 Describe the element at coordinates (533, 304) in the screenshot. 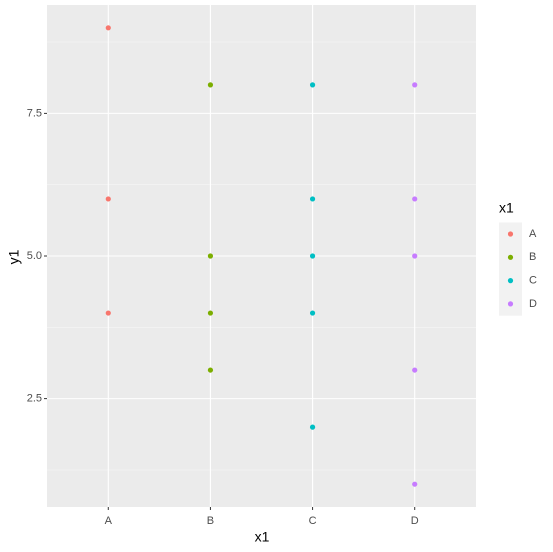

I see `legend-label: D` at that location.